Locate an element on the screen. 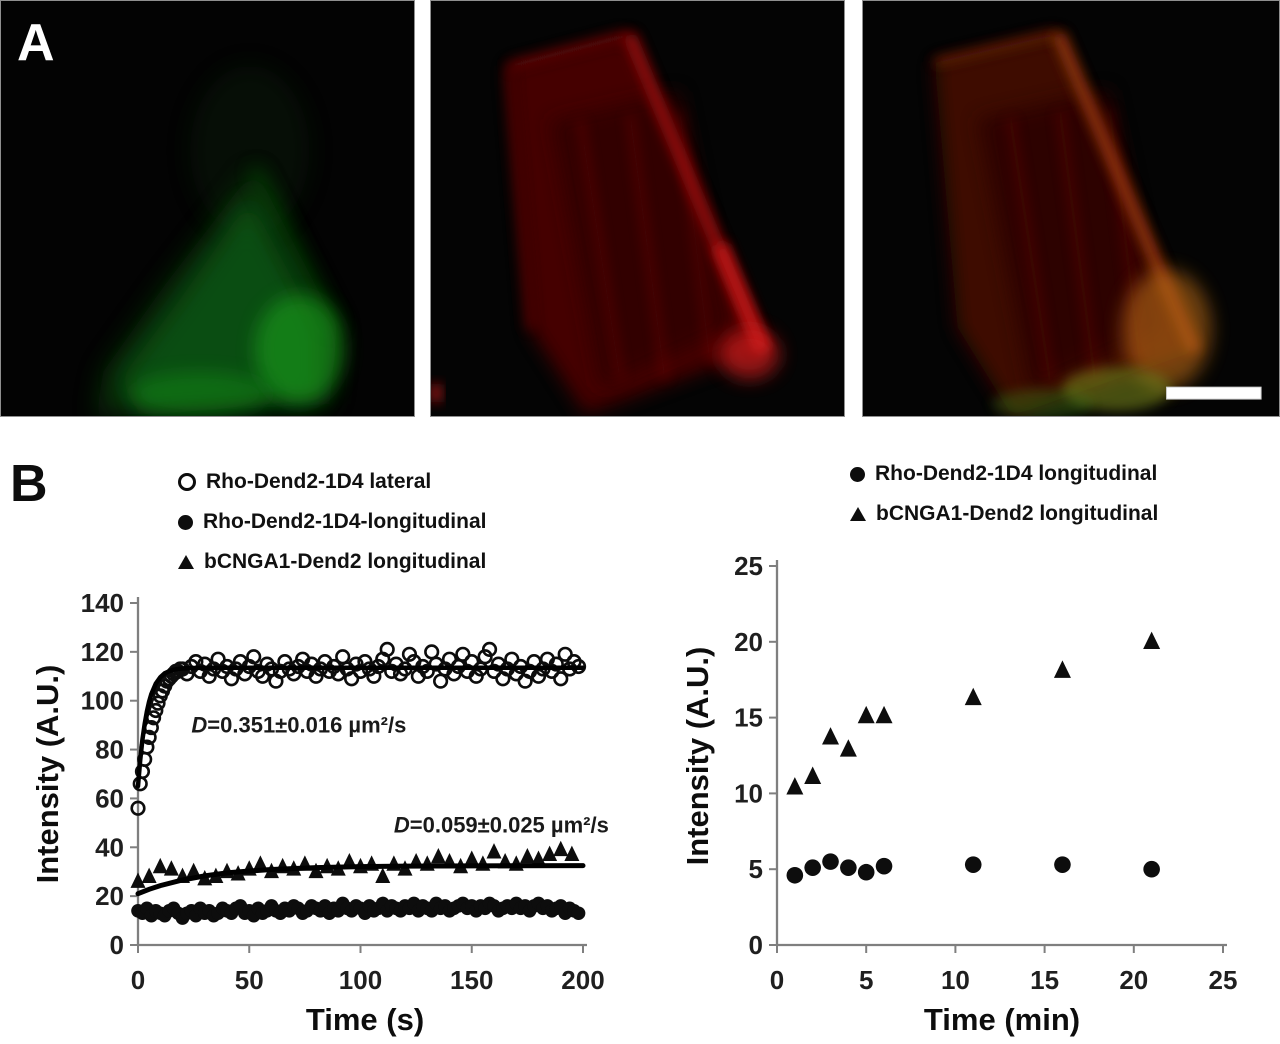 This screenshot has height=1044, width=1280. series-lateral-fit is located at coordinates (360, 727).